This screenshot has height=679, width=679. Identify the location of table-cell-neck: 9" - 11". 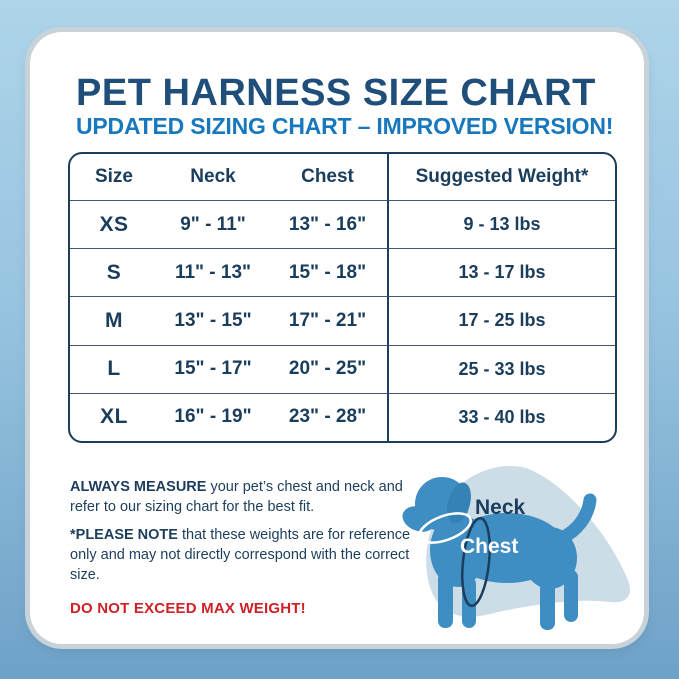
(213, 224).